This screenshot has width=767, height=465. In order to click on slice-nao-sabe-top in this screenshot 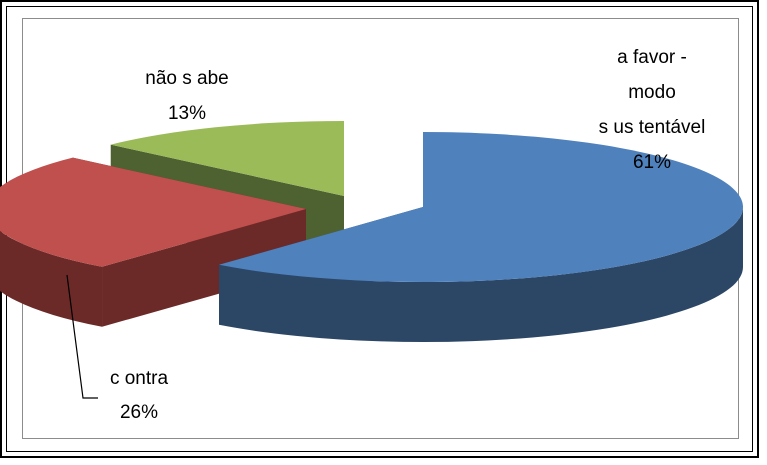, I will do `click(227, 158)`.